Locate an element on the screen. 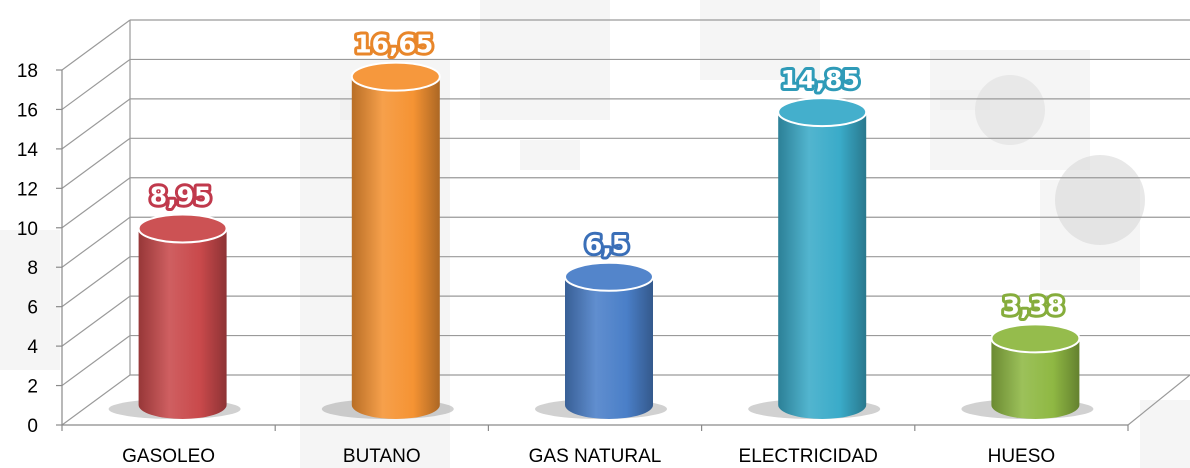  data-label: 14,85 is located at coordinates (820, 79).